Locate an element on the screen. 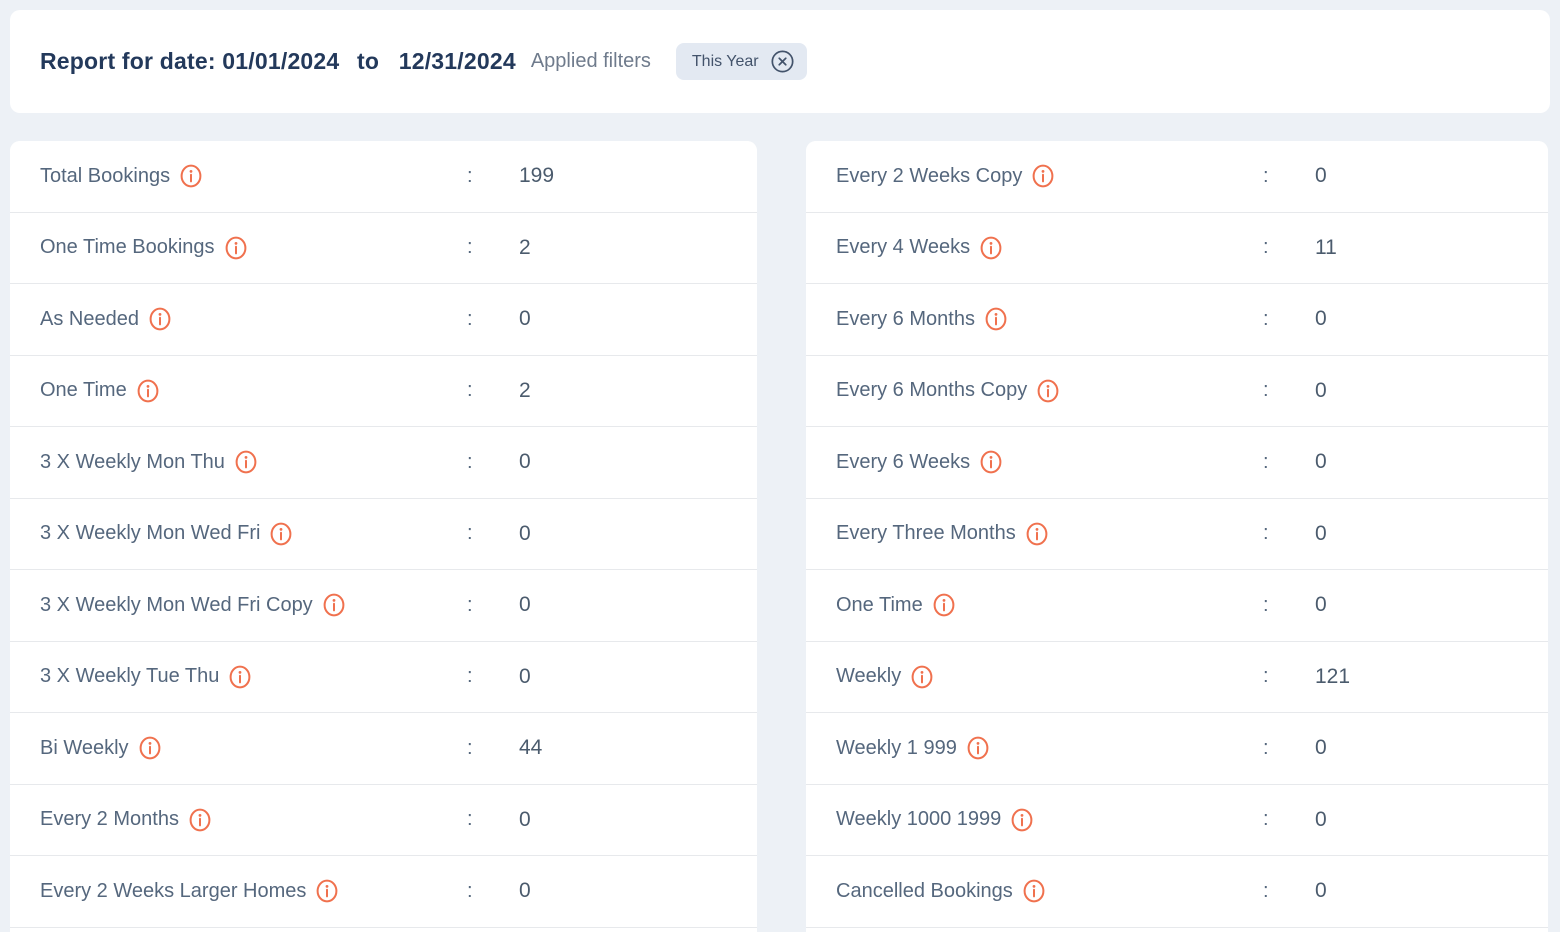 The image size is (1560, 932). stat-label: Bi Weekly is located at coordinates (84, 747).